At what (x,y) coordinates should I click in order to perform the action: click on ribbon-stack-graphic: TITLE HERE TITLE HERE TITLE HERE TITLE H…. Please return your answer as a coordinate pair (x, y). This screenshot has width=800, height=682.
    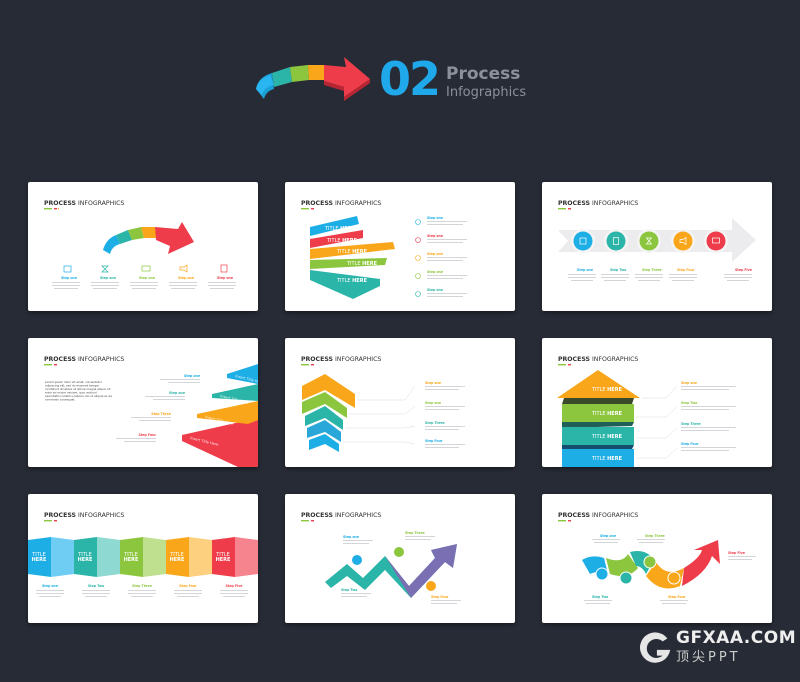
    Looking at the image, I should click on (352, 257).